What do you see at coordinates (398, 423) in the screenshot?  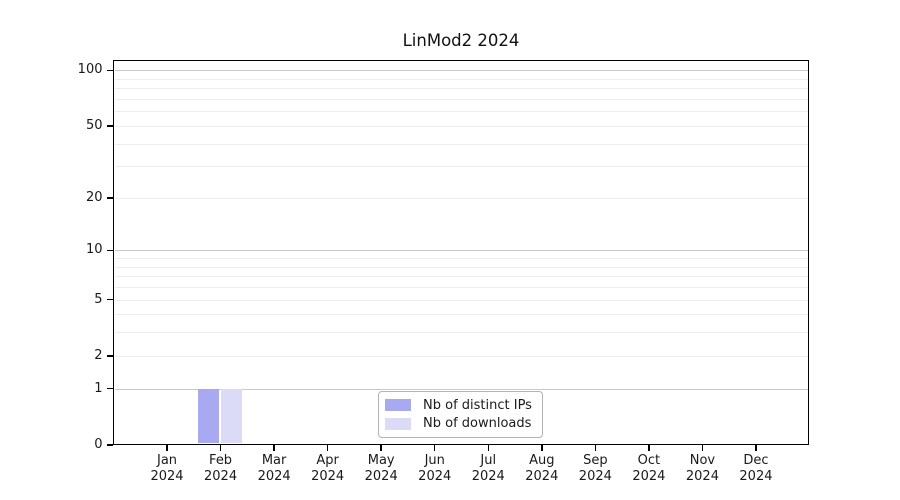 I see `legend-swatch-downloads` at bounding box center [398, 423].